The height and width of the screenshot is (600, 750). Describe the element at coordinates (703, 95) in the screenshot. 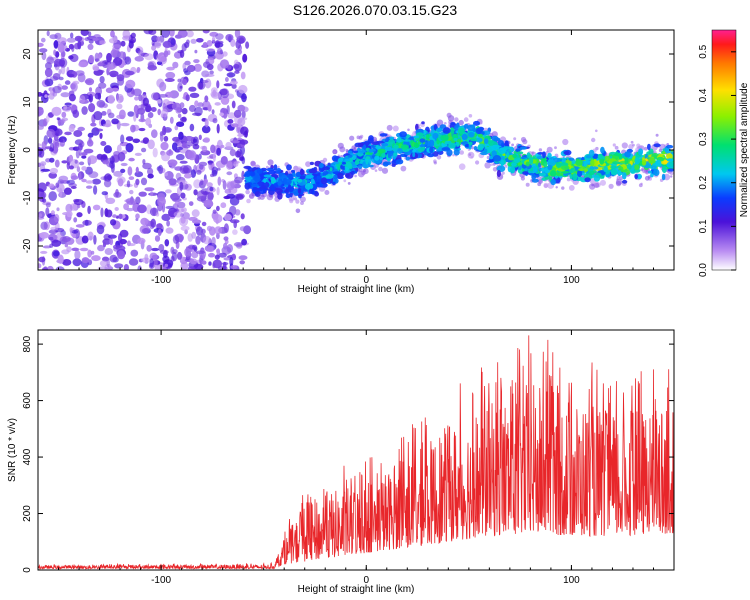

I see `colorbar-tick-label: 0.4` at that location.